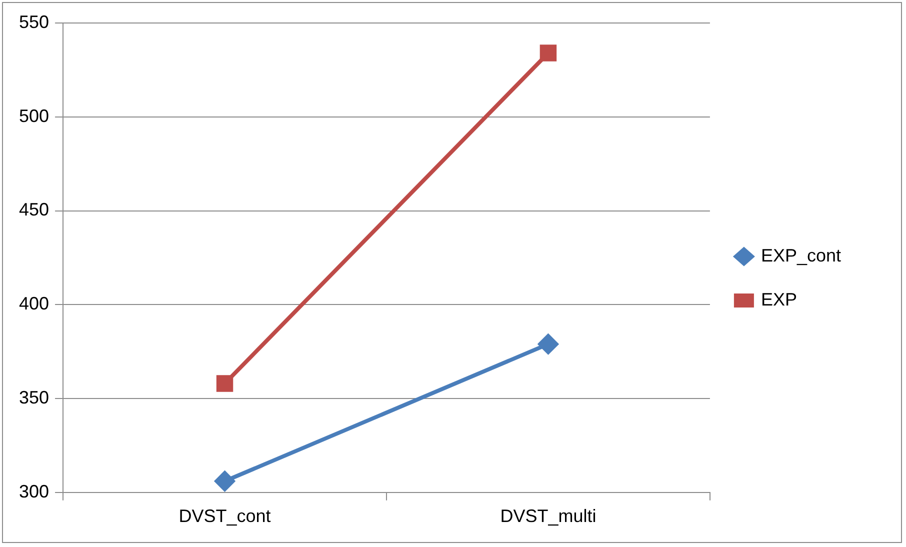  Describe the element at coordinates (34, 210) in the screenshot. I see `y-tick-label: 450` at that location.